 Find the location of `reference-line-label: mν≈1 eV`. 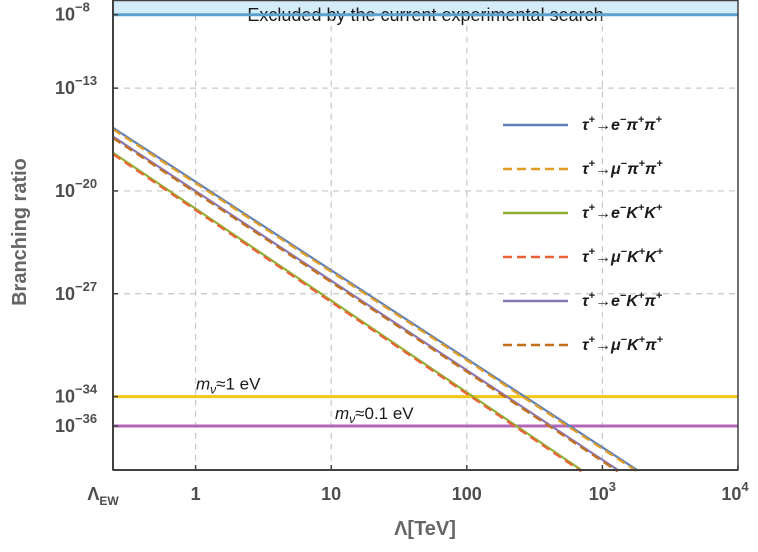

reference-line-label: mν≈1 eV is located at coordinates (228, 386).